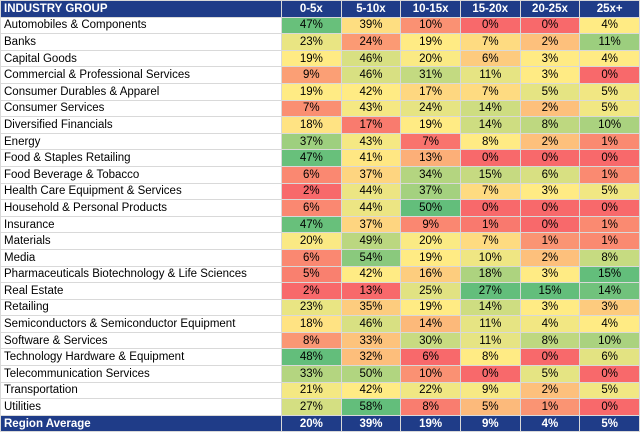 Image resolution: width=640 pixels, height=432 pixels. I want to click on value-cell: 14%, so click(490, 108).